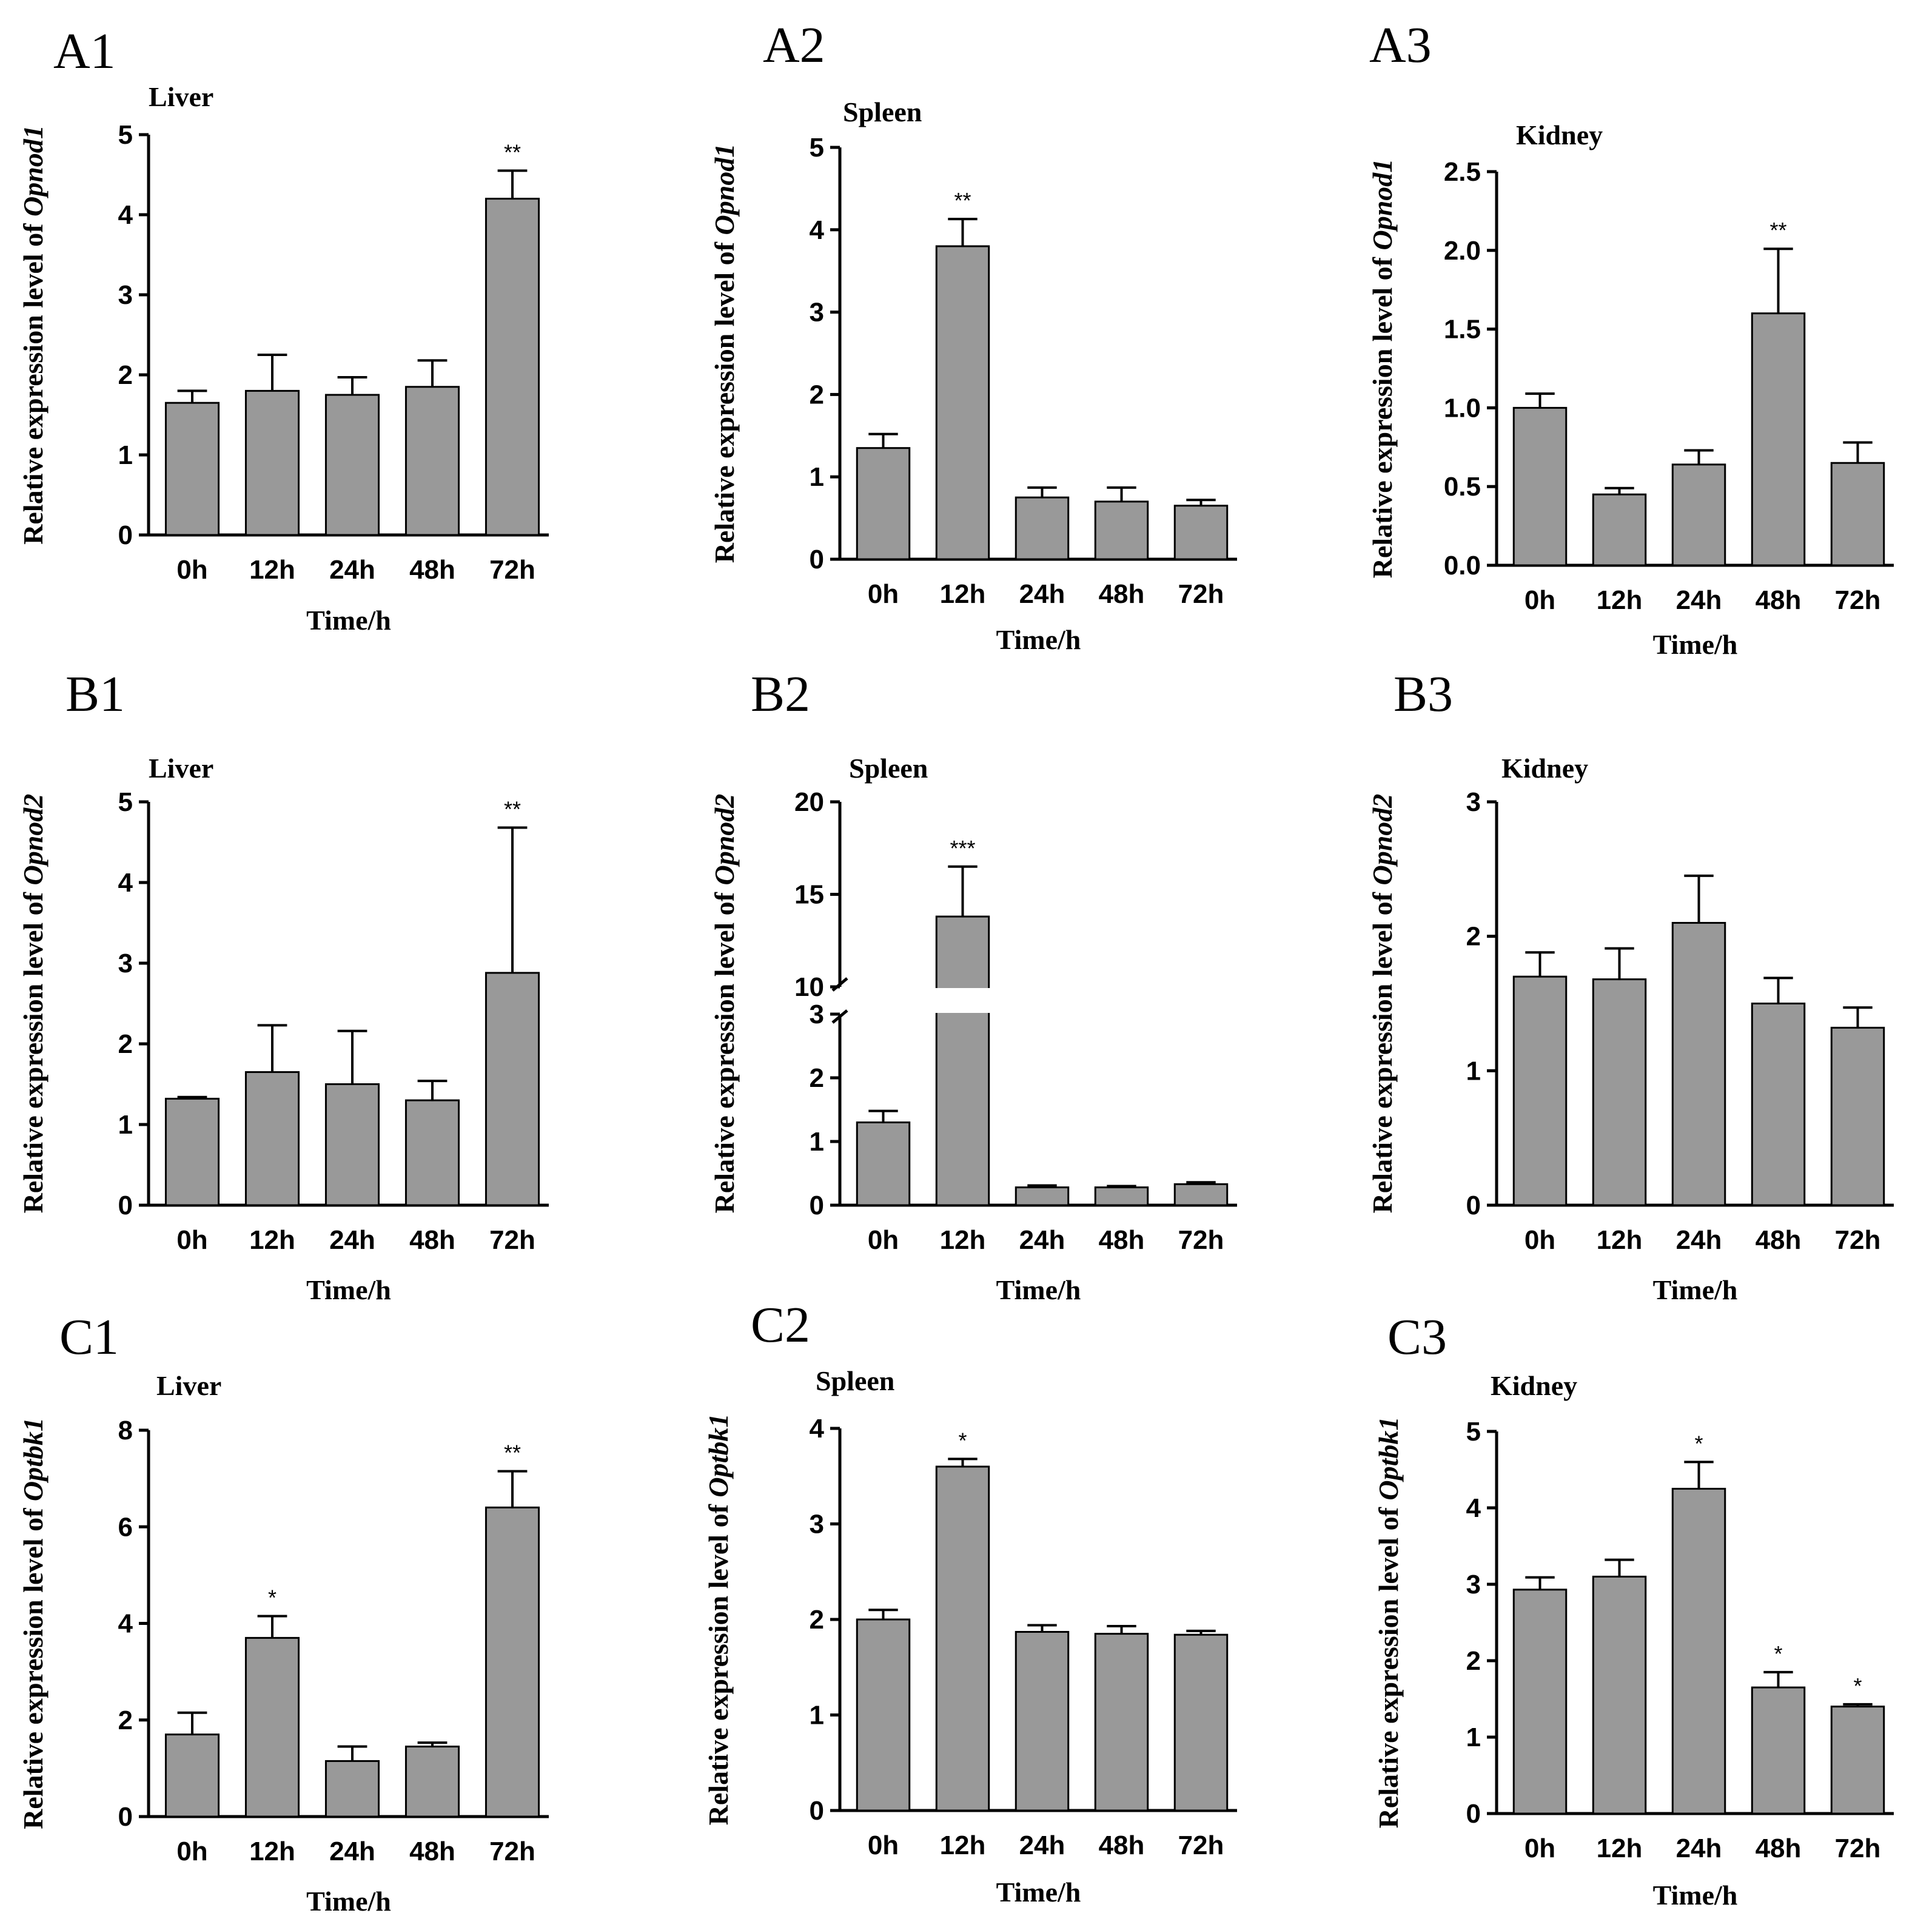 This screenshot has height=1930, width=1932. What do you see at coordinates (1462, 487) in the screenshot?
I see `y-tick-label: 0.5` at bounding box center [1462, 487].